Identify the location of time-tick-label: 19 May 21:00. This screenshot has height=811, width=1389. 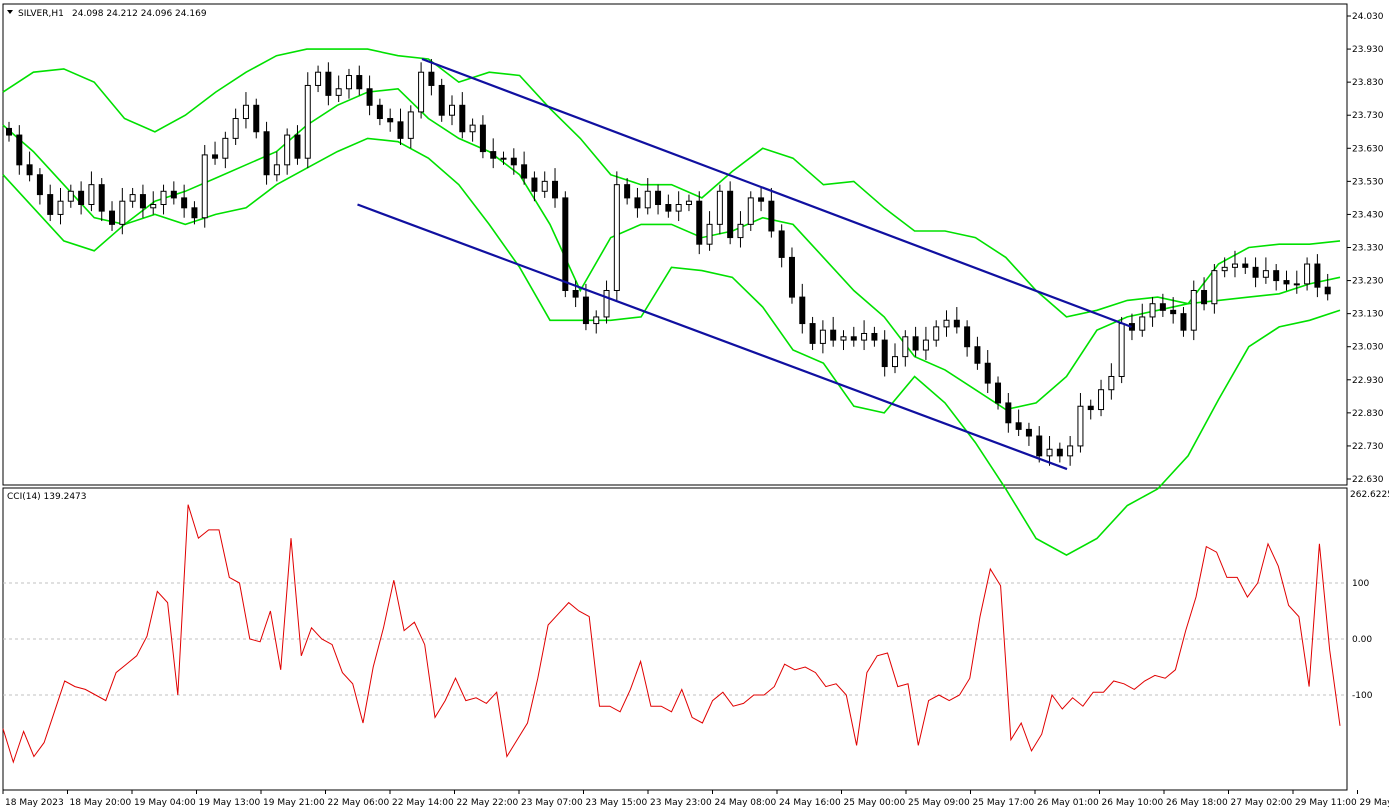
(294, 803).